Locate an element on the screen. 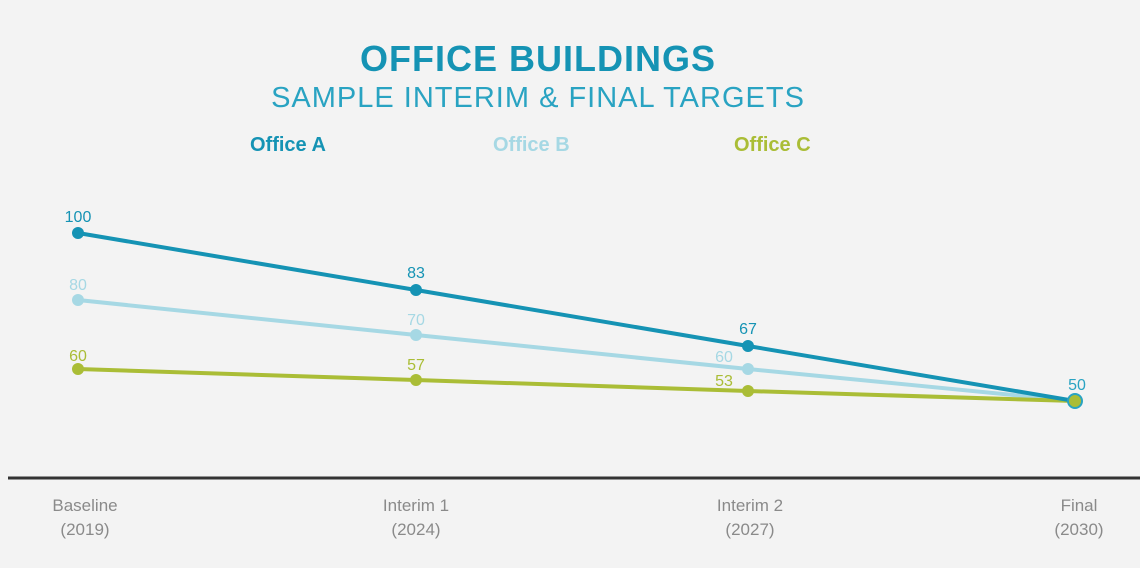  label-b-1: 70 is located at coordinates (416, 320).